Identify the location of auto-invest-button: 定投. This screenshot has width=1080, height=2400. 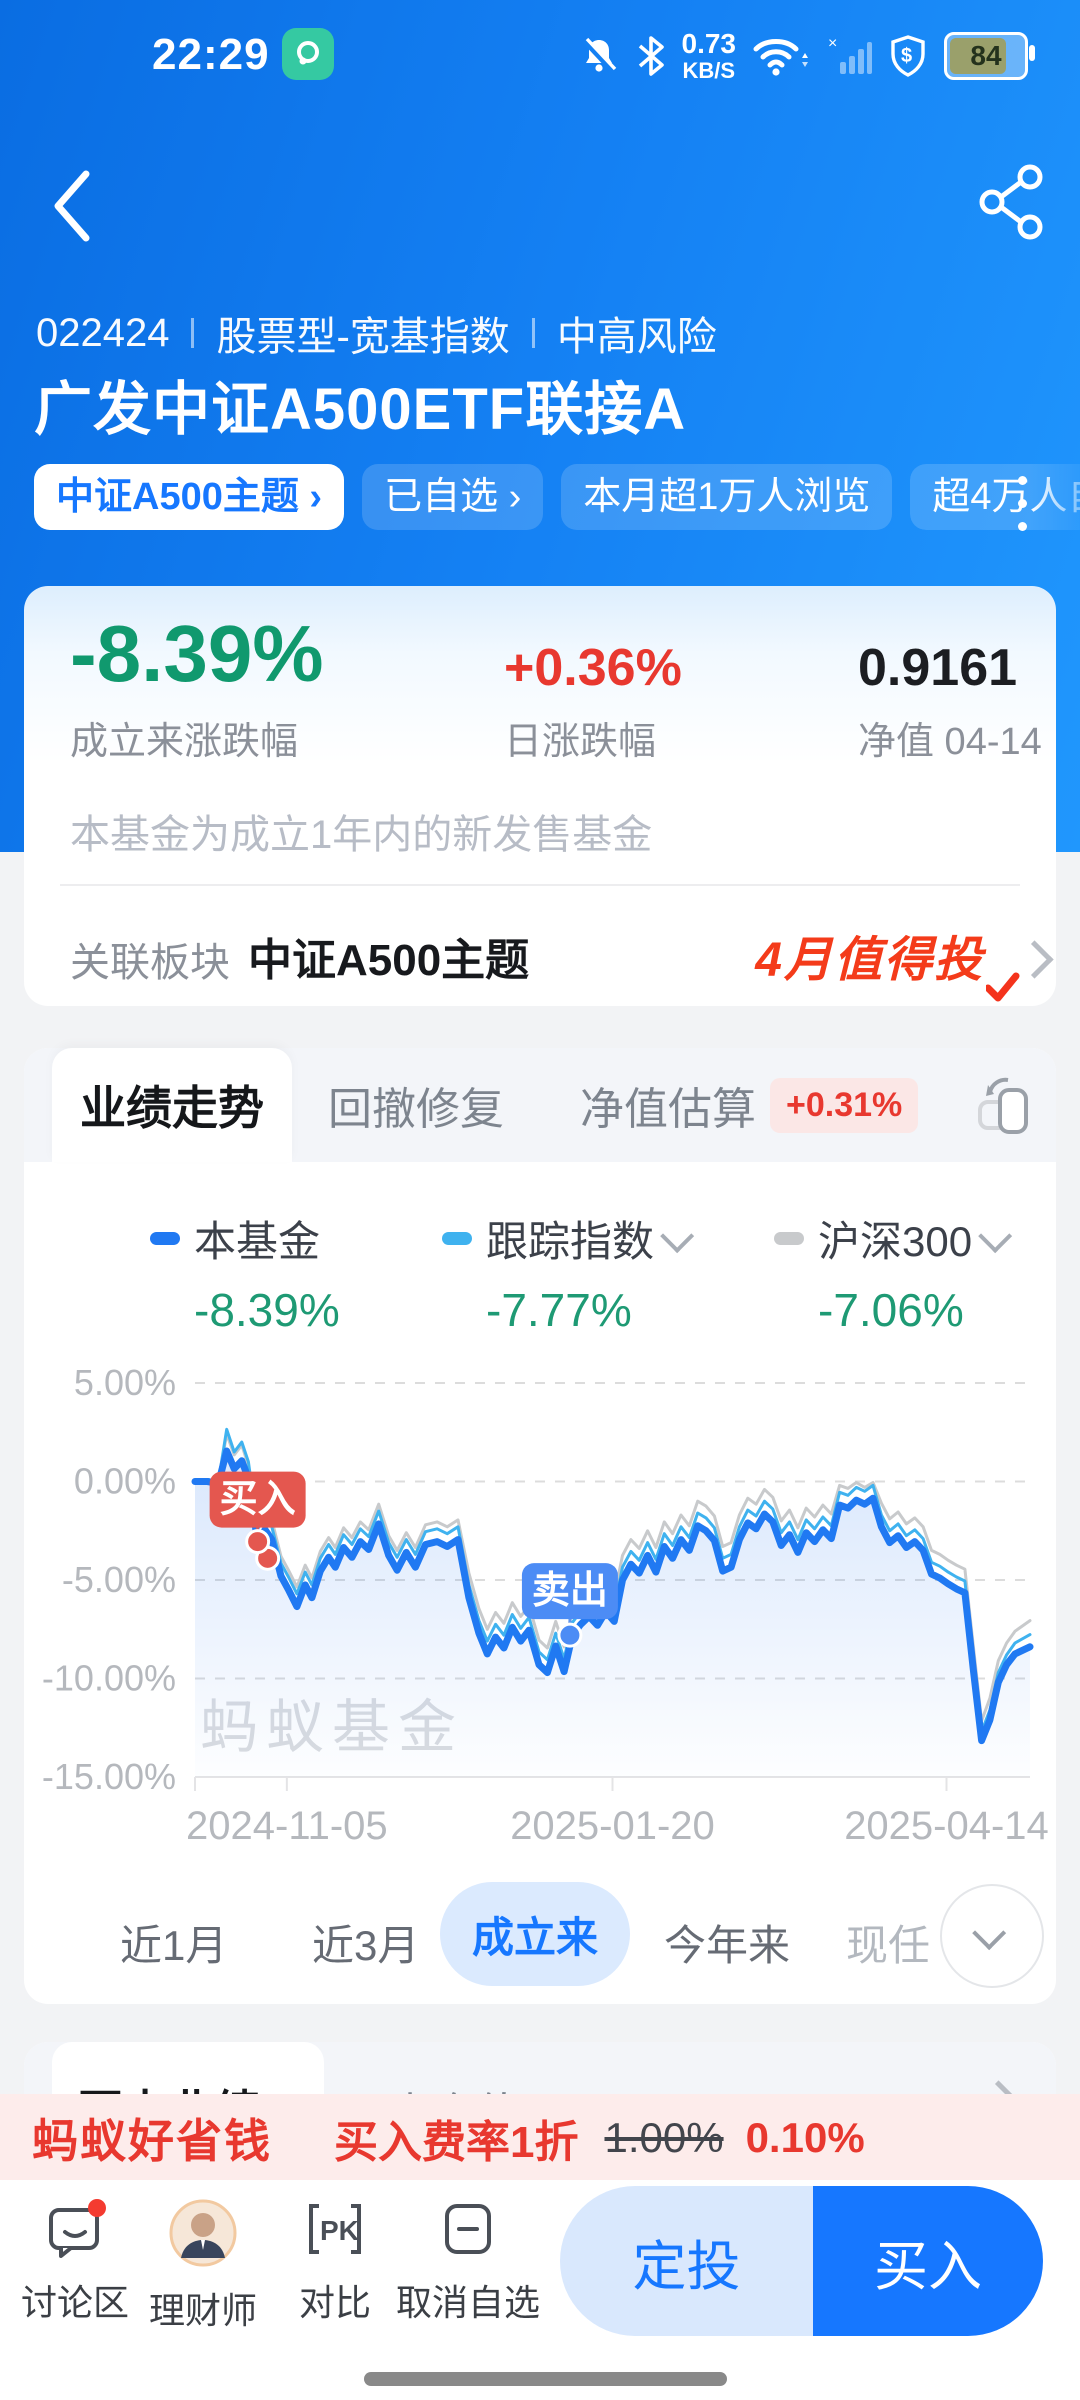
(686, 2261).